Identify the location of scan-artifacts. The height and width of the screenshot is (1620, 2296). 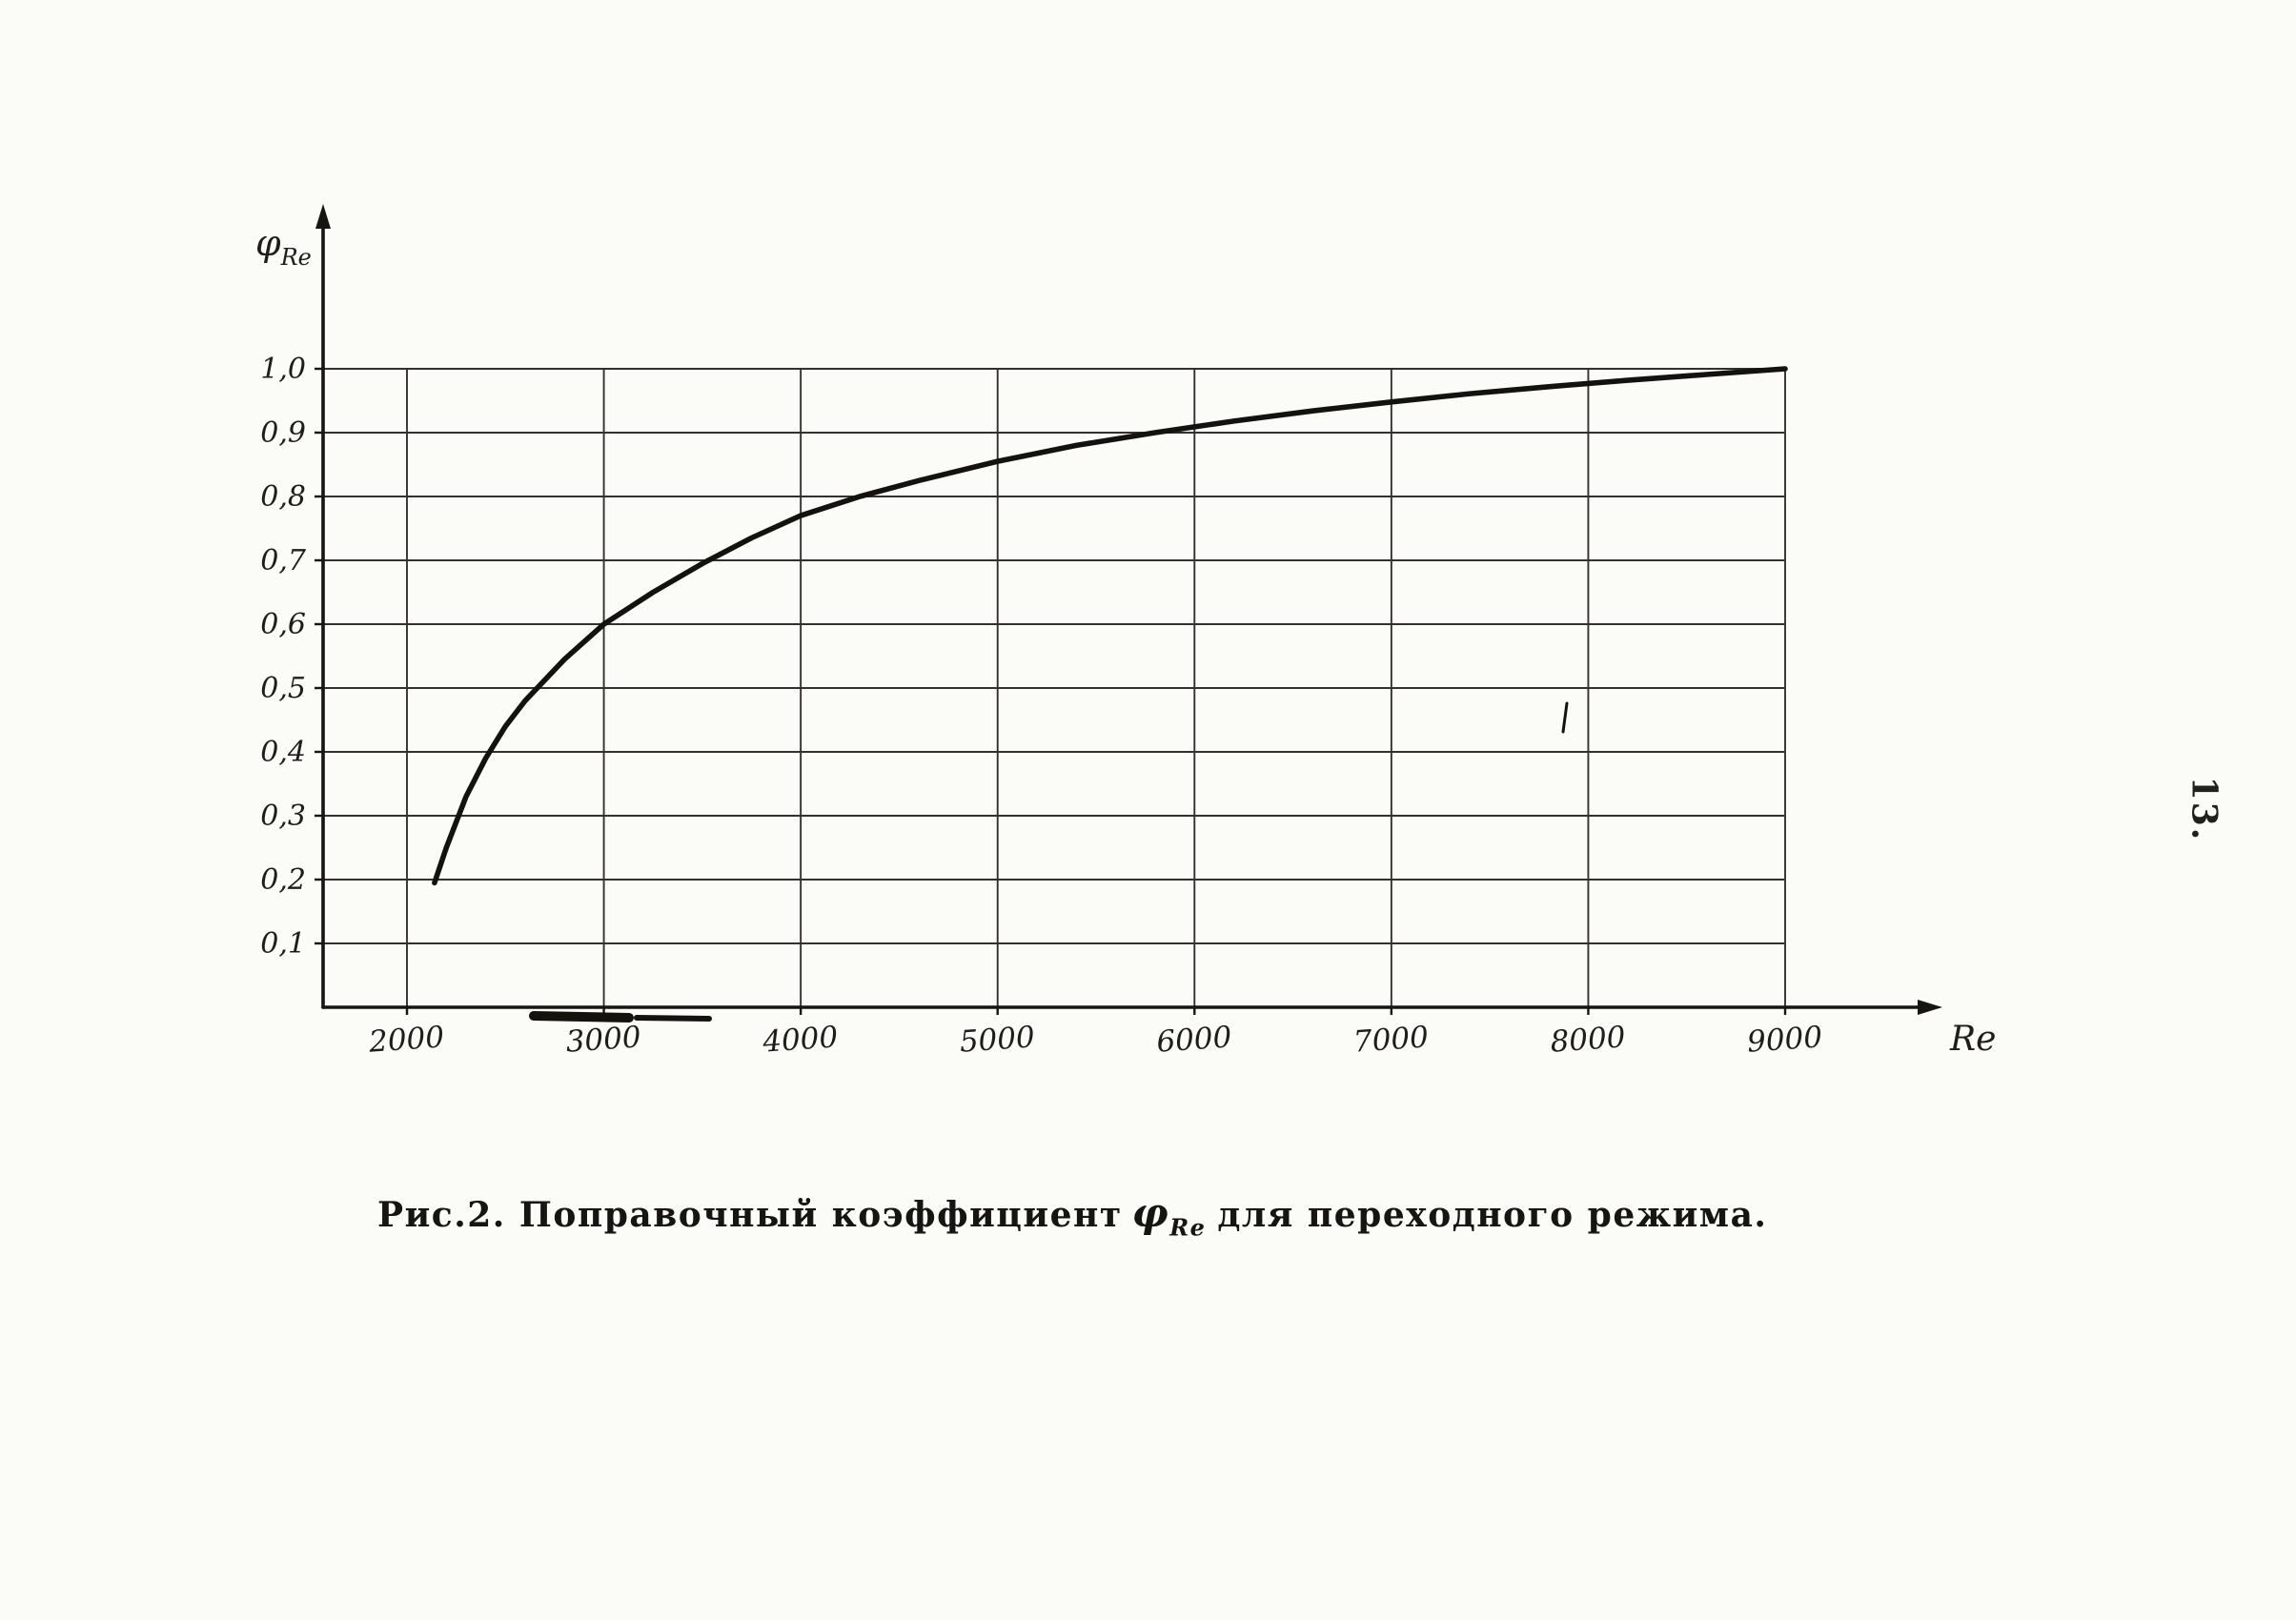
(1049, 862).